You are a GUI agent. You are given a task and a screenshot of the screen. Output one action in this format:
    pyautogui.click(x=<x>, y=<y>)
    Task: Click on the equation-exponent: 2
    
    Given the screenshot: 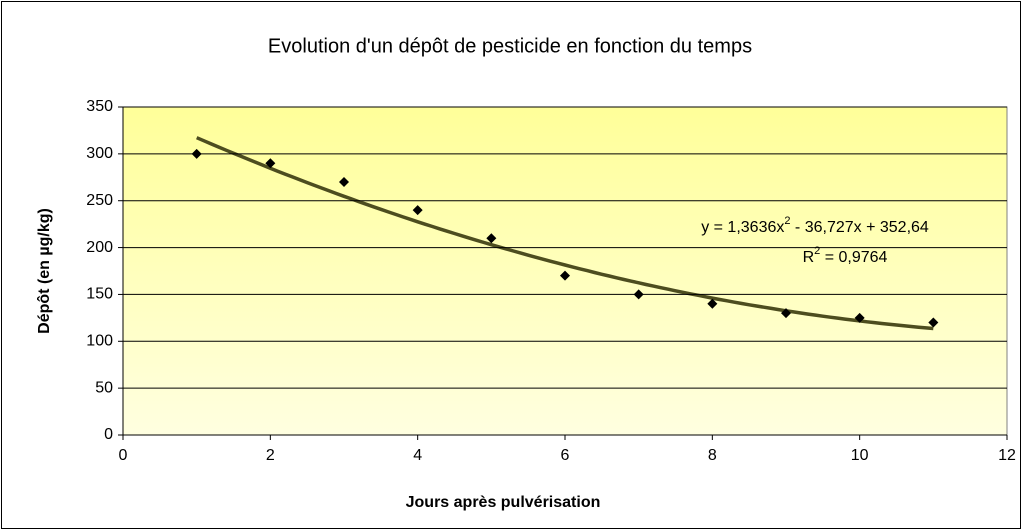 What is the action you would take?
    pyautogui.click(x=787, y=221)
    